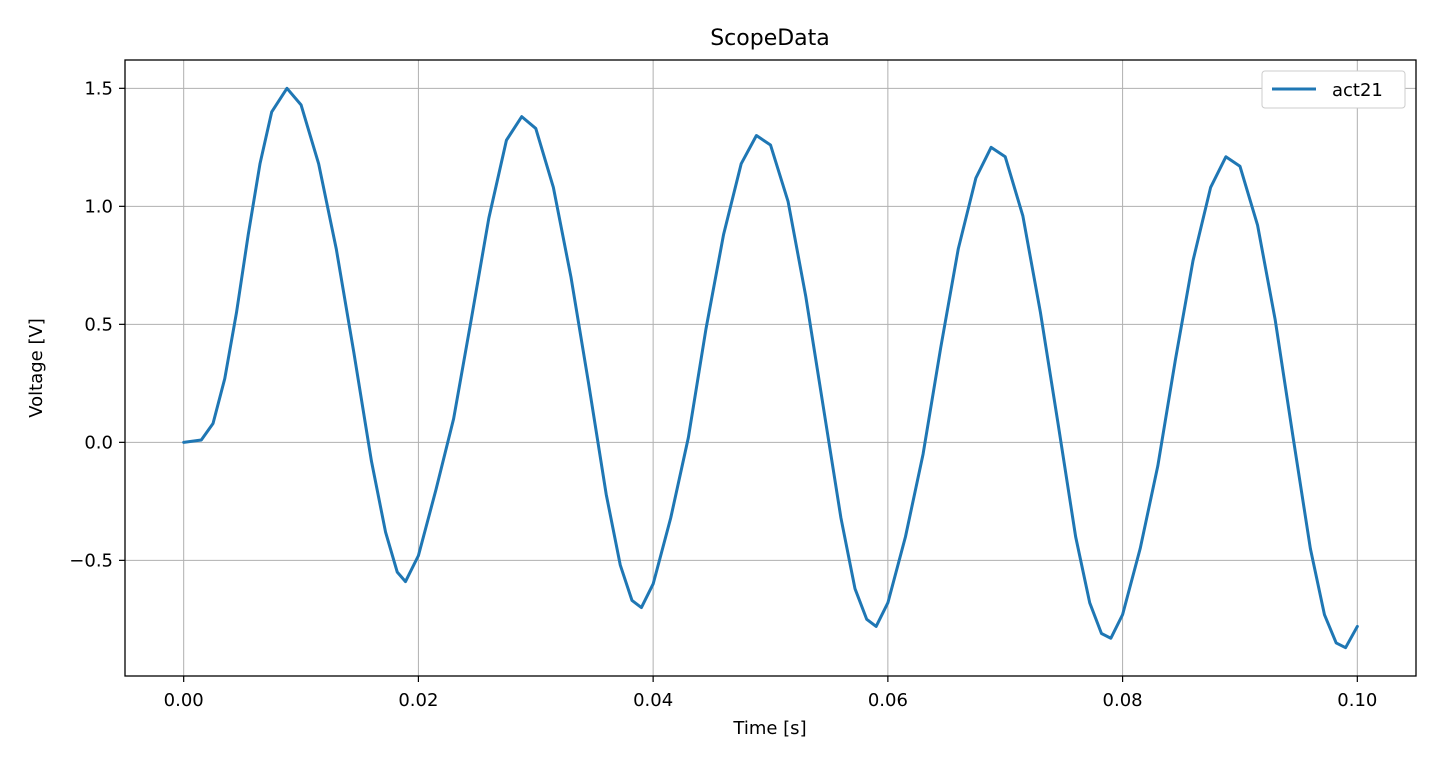 This screenshot has width=1440, height=768. Describe the element at coordinates (770, 38) in the screenshot. I see `chart-title: ScopeData` at that location.